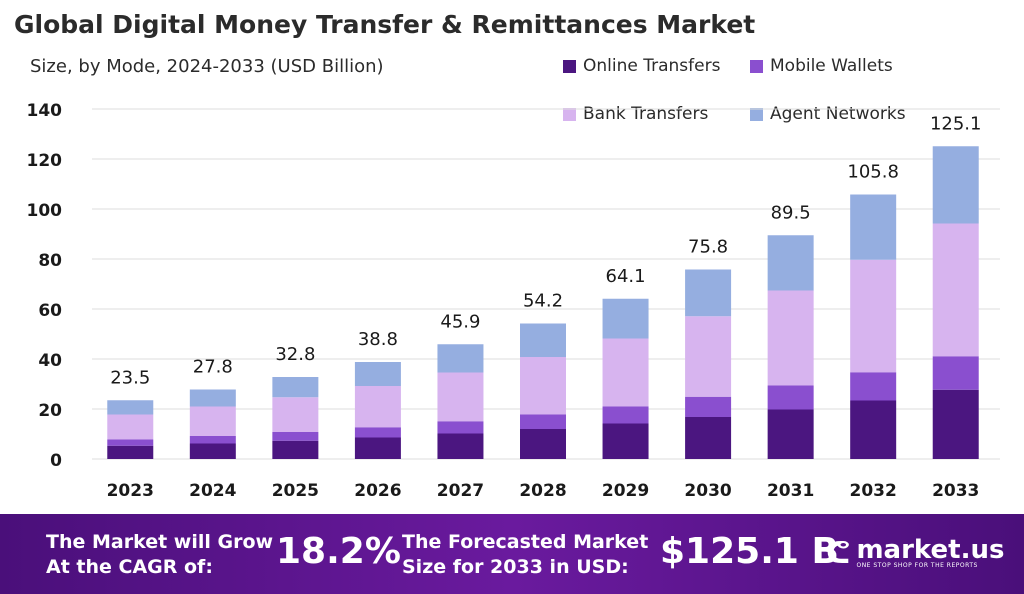  What do you see at coordinates (625, 491) in the screenshot?
I see `x-tick-label: 2029` at bounding box center [625, 491].